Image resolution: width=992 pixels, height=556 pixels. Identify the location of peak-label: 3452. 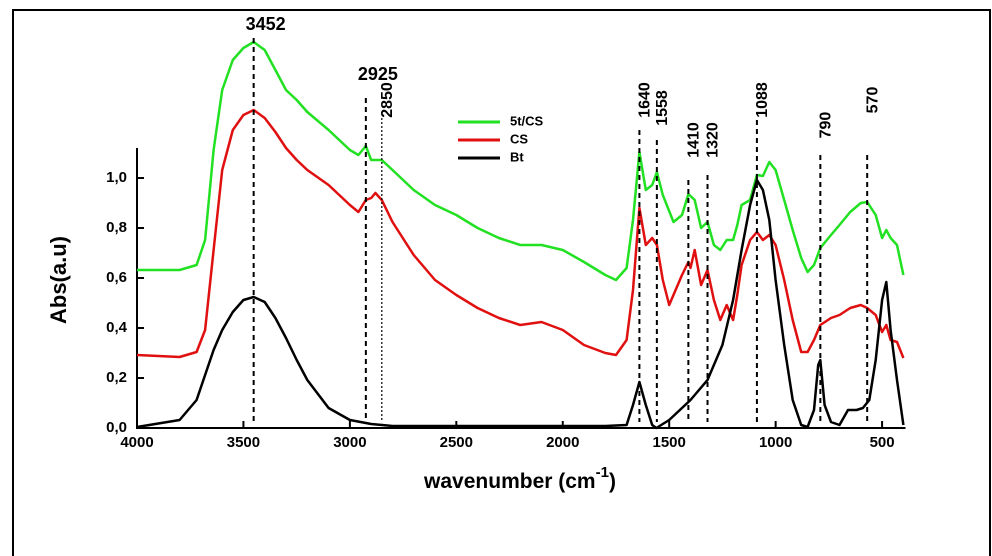
(266, 24).